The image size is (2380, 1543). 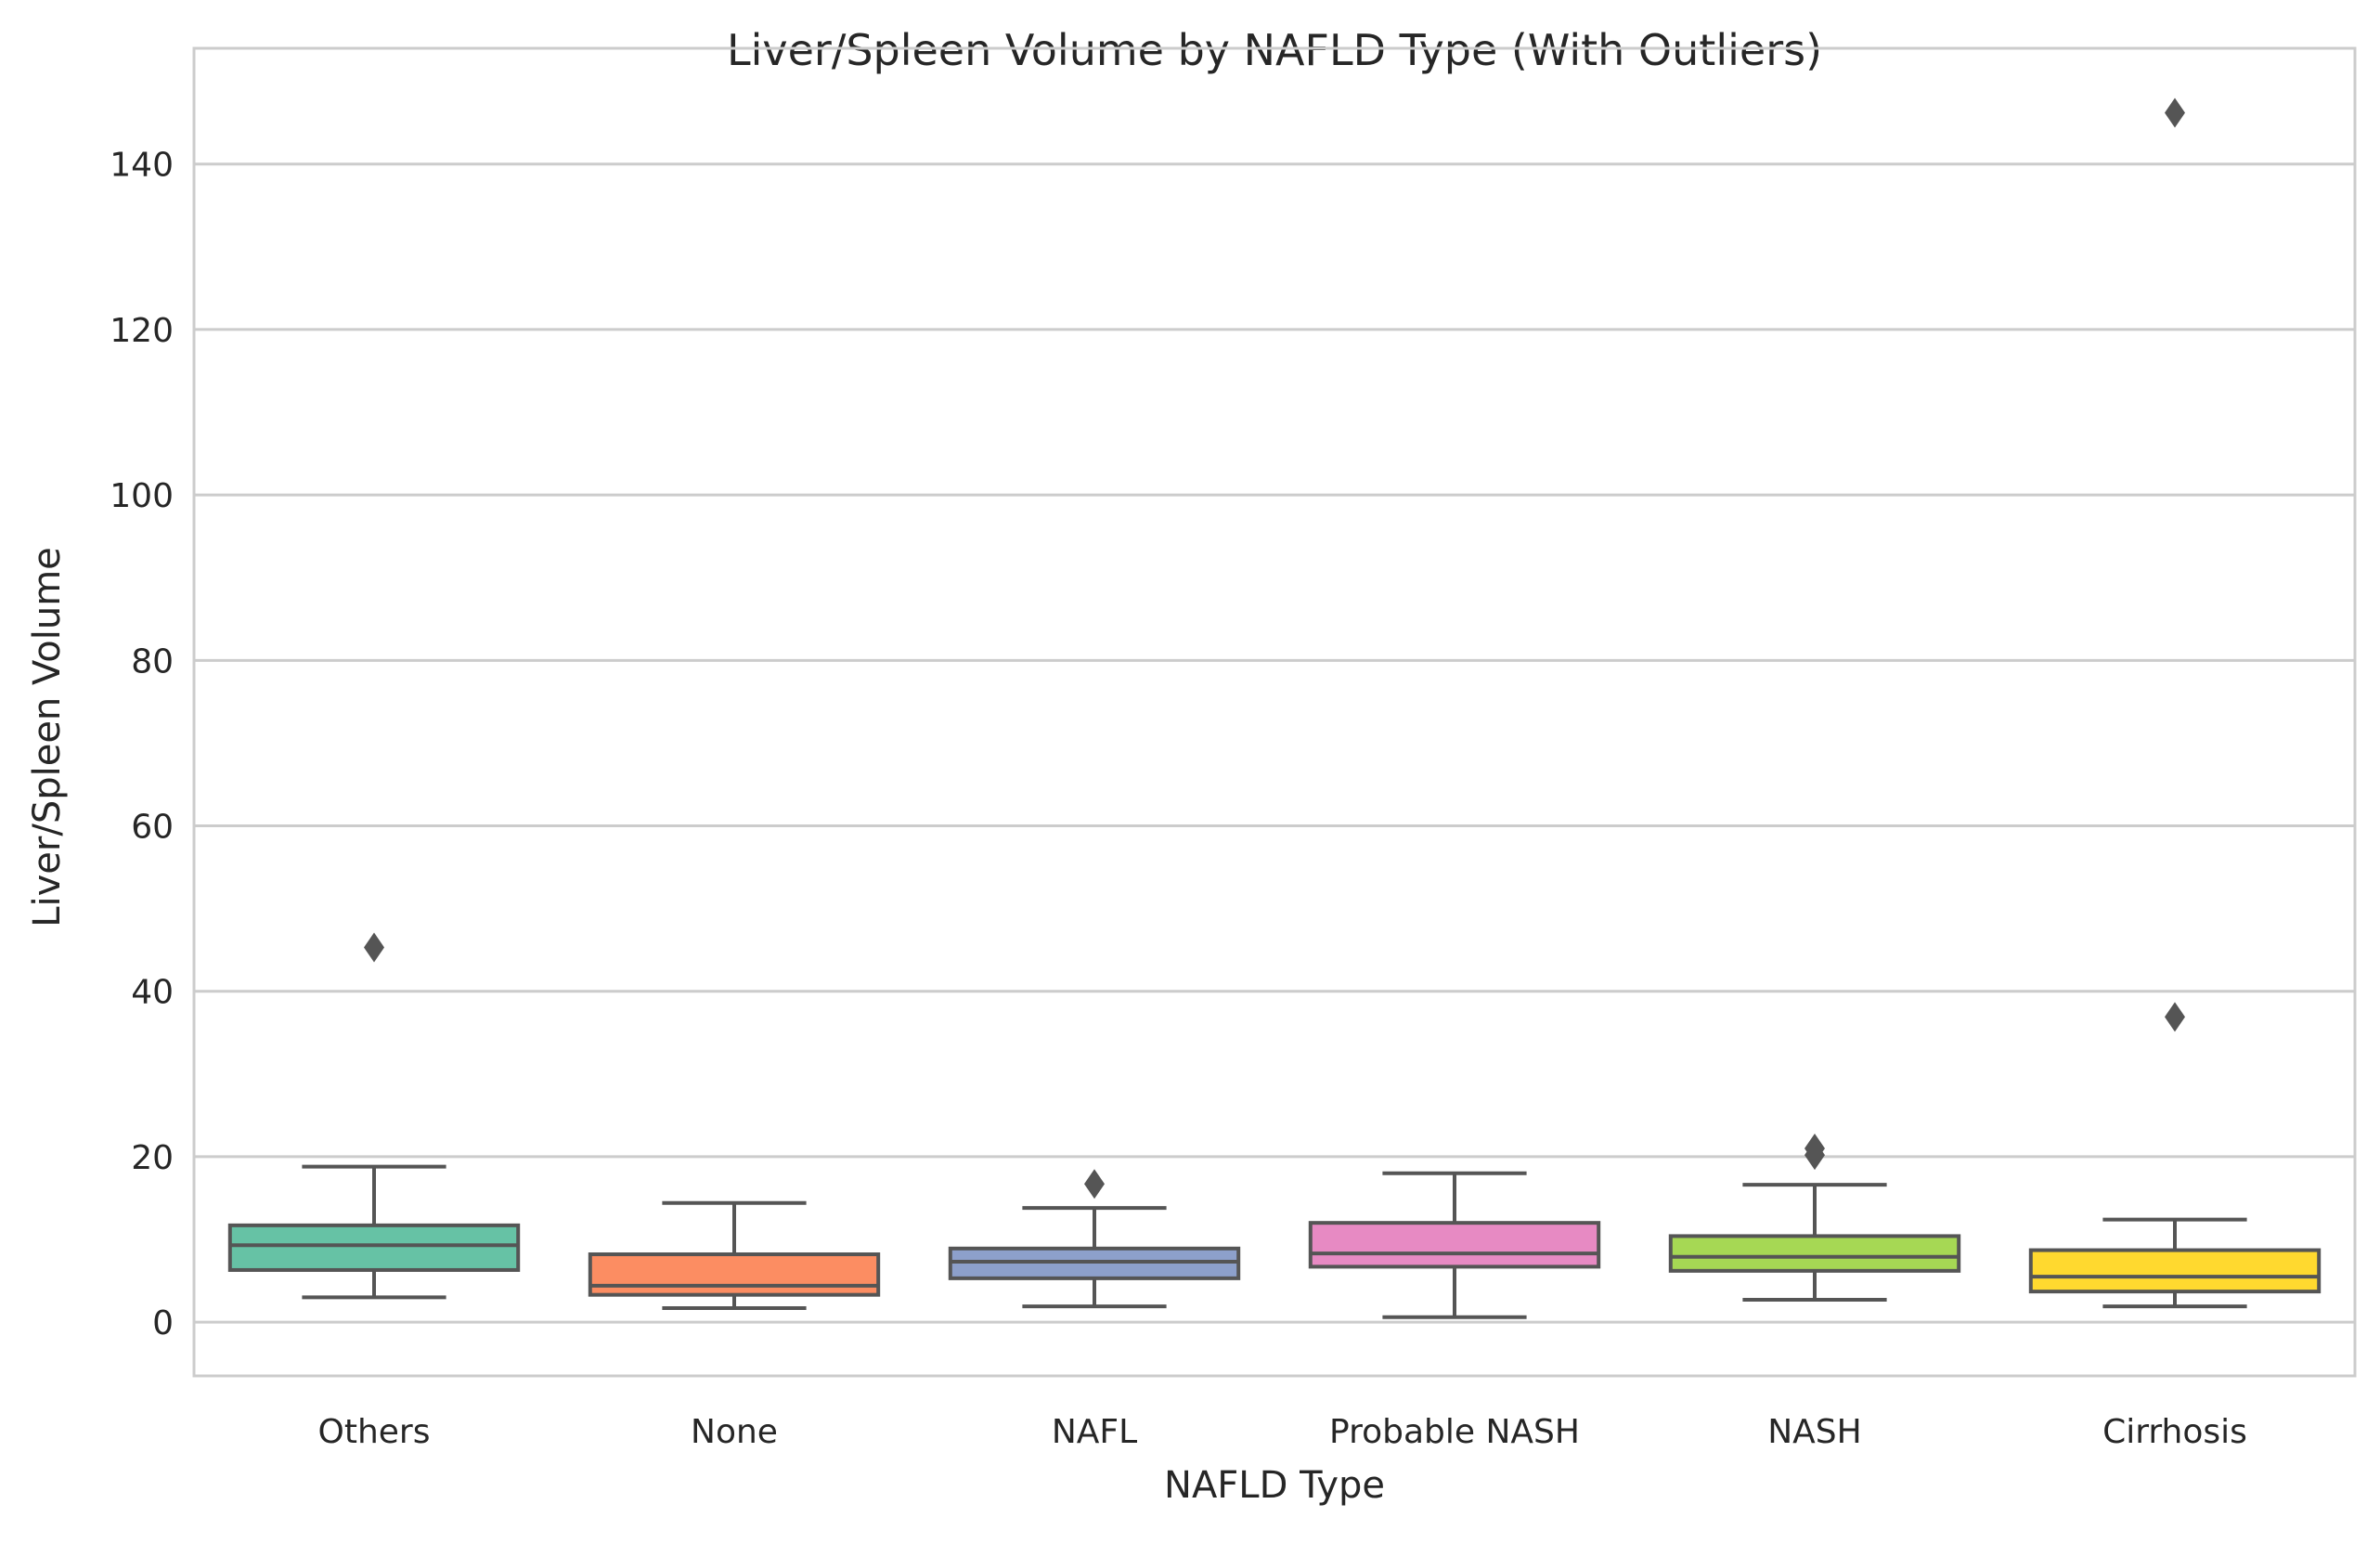 What do you see at coordinates (1094, 1432) in the screenshot?
I see `x-tick-label: NAFL` at bounding box center [1094, 1432].